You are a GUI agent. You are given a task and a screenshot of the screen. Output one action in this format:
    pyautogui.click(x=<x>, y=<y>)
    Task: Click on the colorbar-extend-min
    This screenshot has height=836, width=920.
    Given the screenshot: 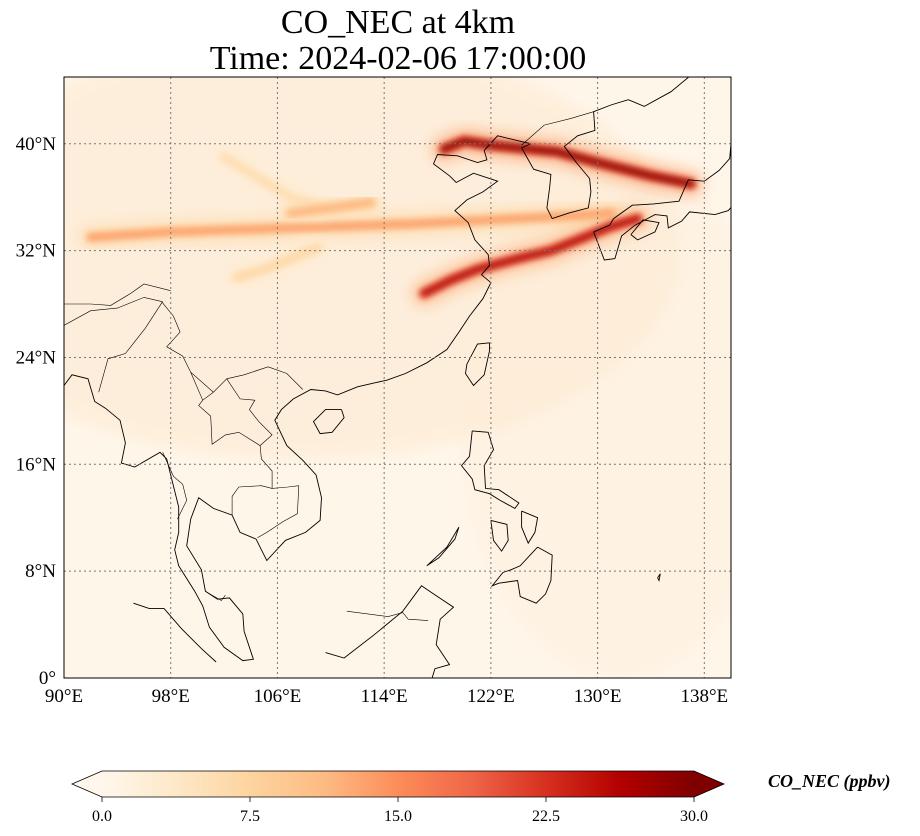 What is the action you would take?
    pyautogui.click(x=87, y=784)
    